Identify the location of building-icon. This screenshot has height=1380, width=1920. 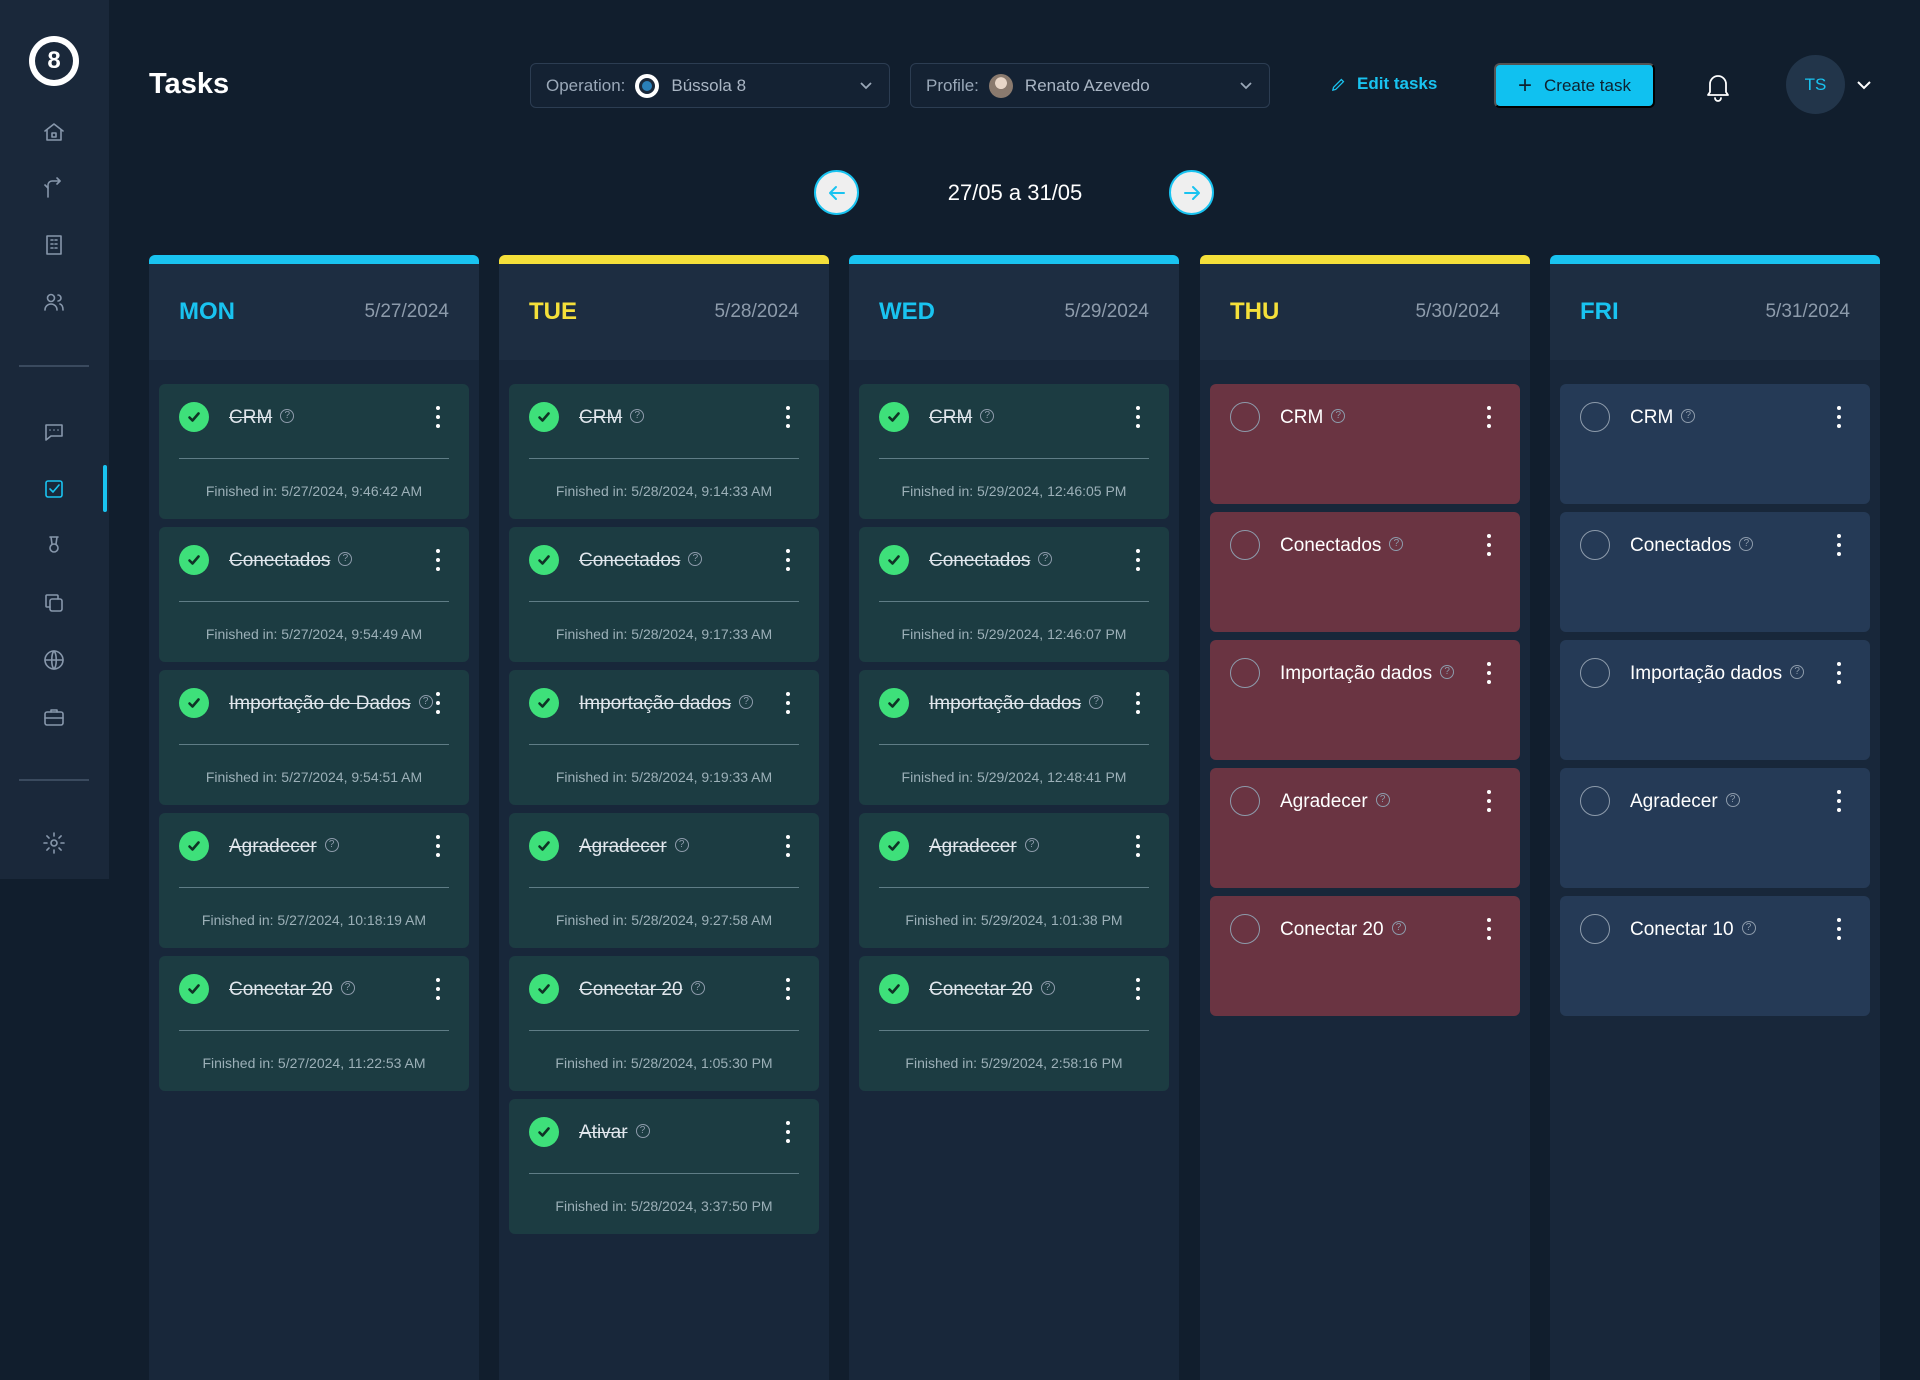
(54, 245).